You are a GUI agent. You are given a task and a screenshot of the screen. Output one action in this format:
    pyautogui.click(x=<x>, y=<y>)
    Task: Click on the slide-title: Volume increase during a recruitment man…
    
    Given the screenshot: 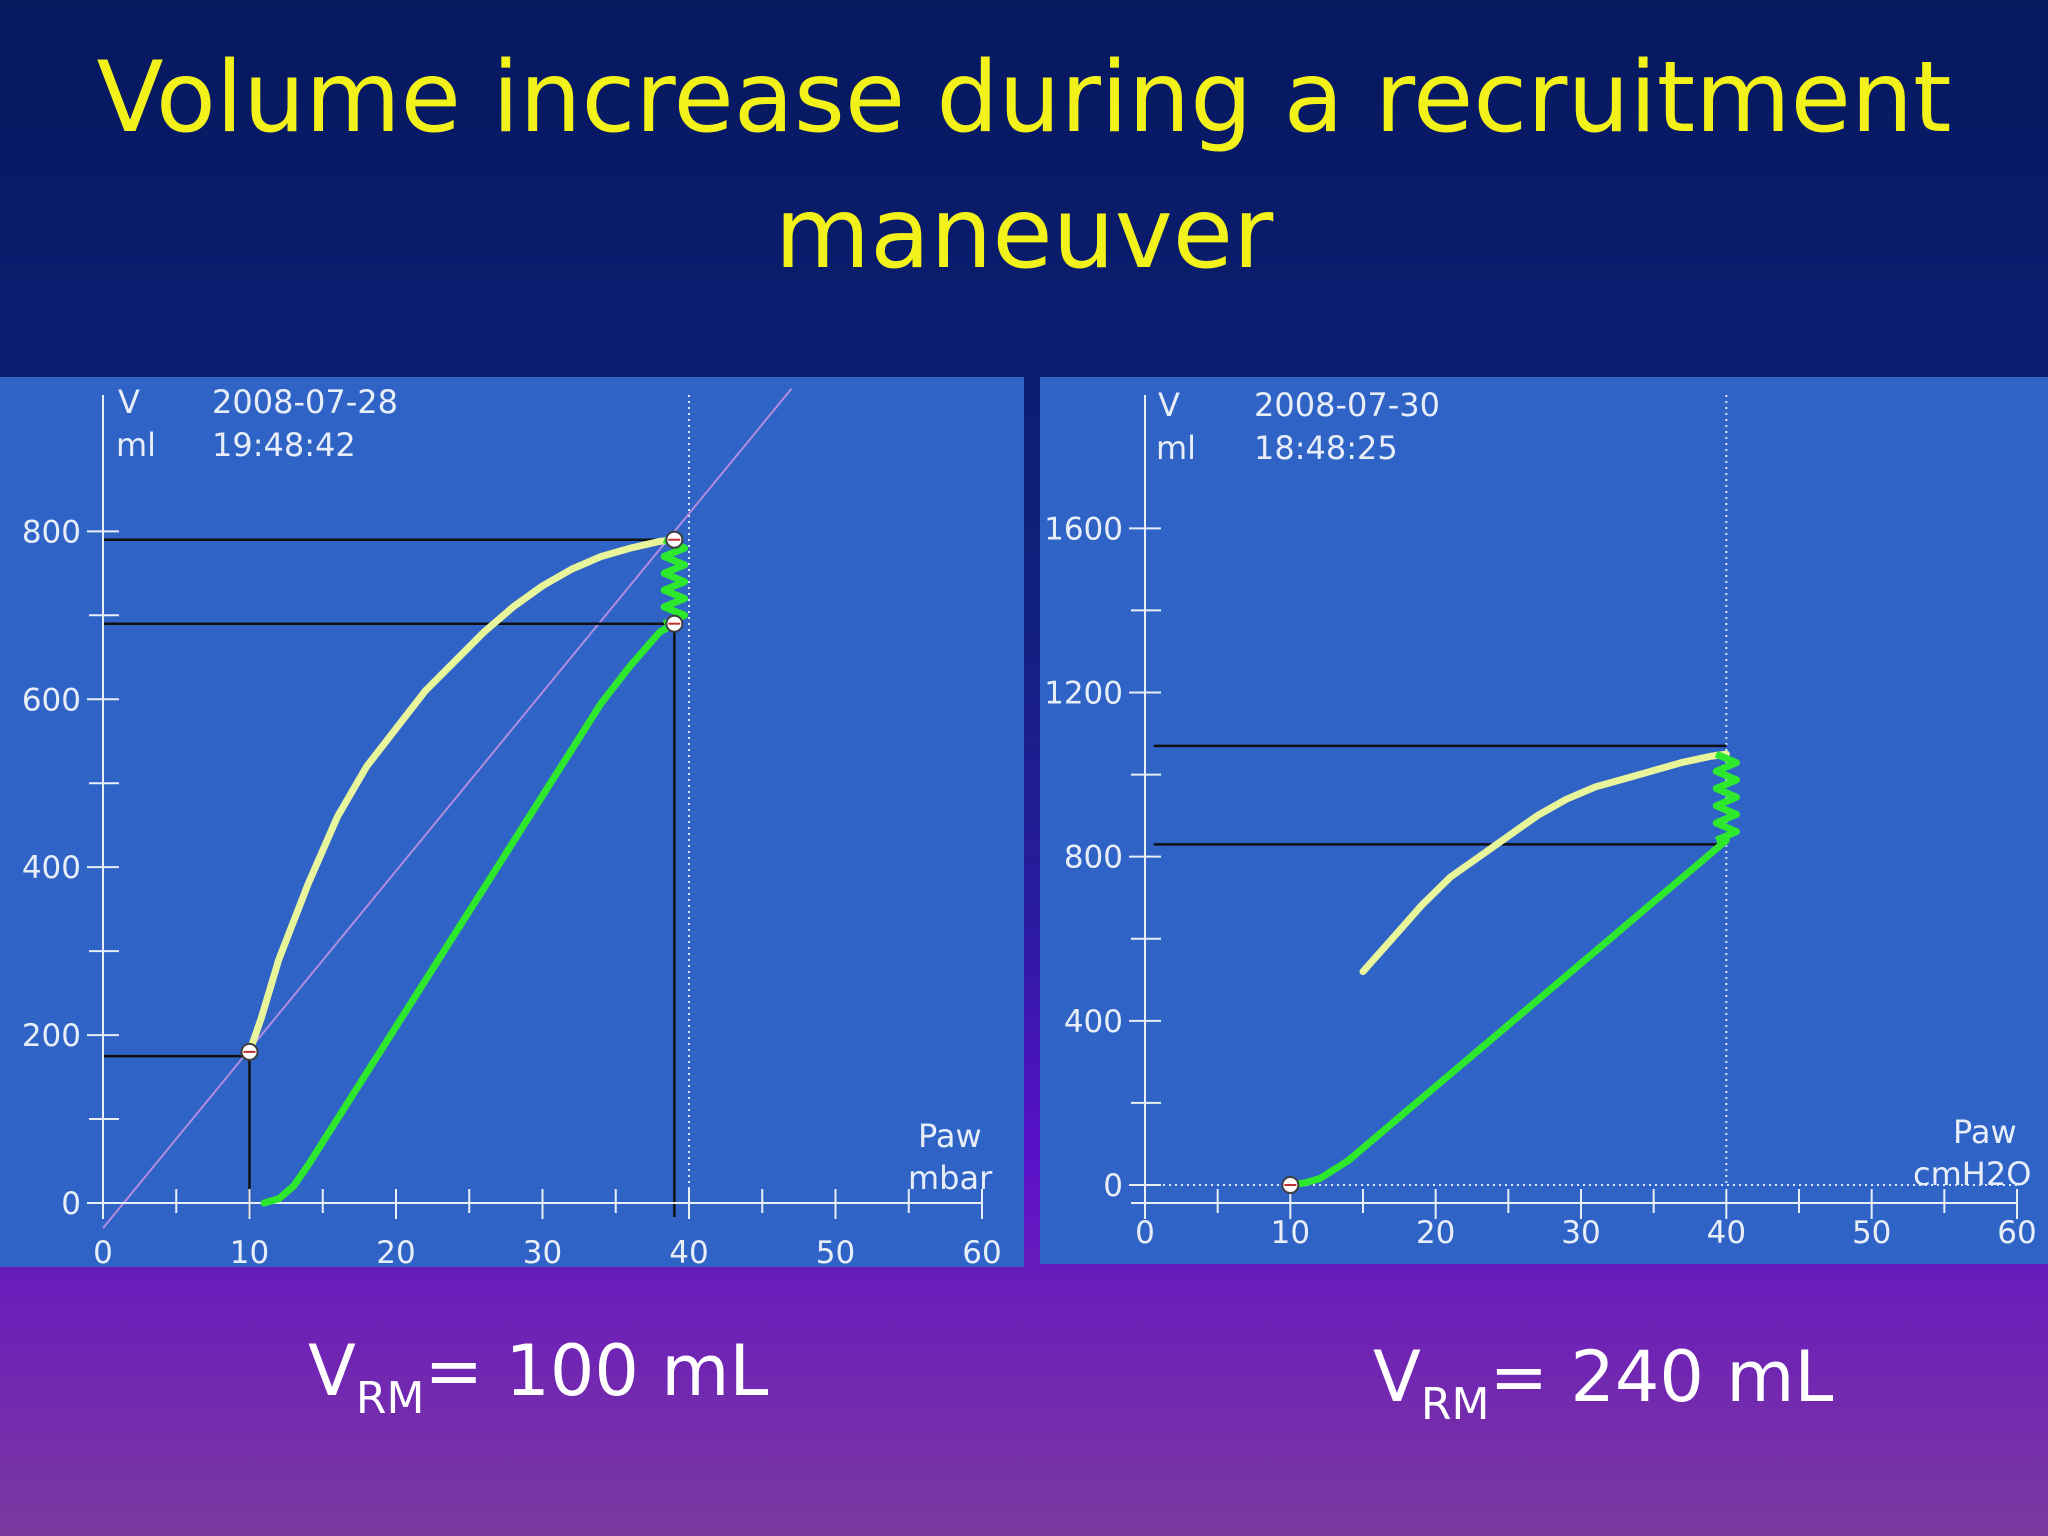 What is the action you would take?
    pyautogui.click(x=1024, y=166)
    